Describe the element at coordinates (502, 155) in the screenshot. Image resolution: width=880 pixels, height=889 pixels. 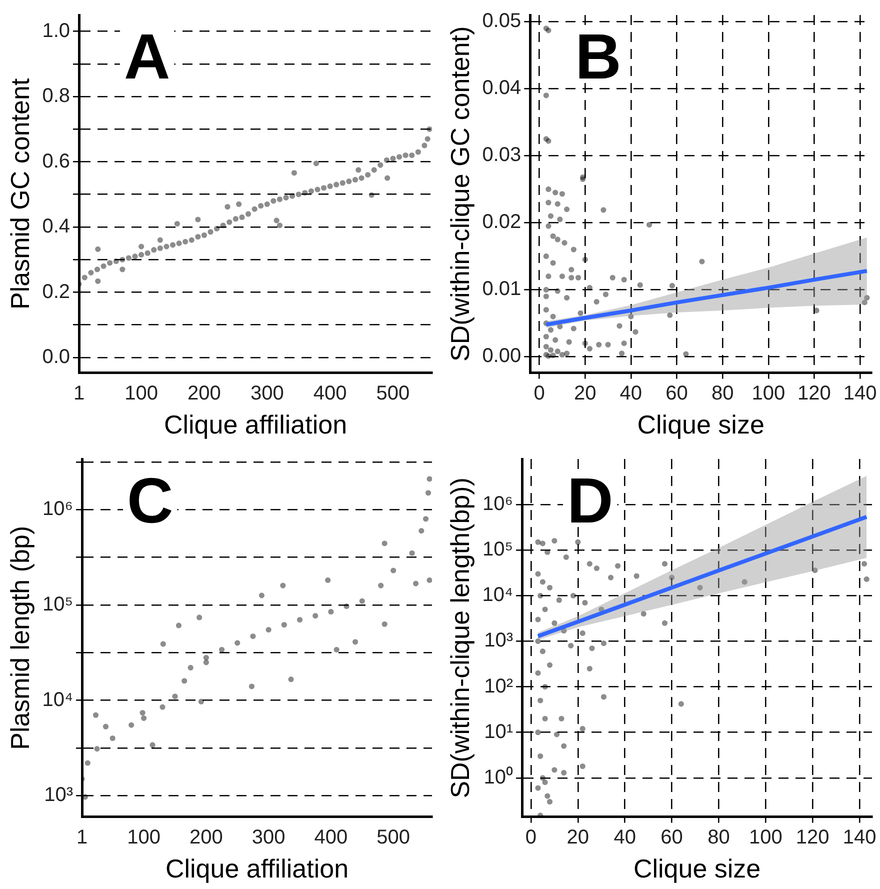
I see `y-tick-label: 0.03` at that location.